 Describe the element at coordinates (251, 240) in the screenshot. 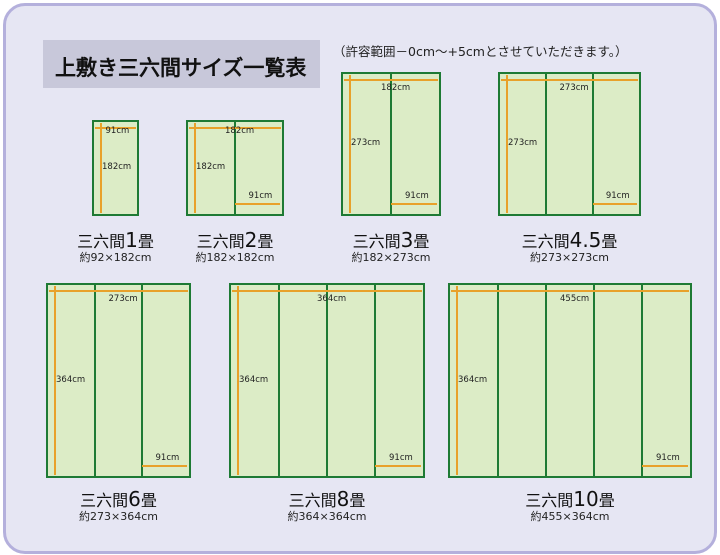

I see `size-name-count: 2` at that location.